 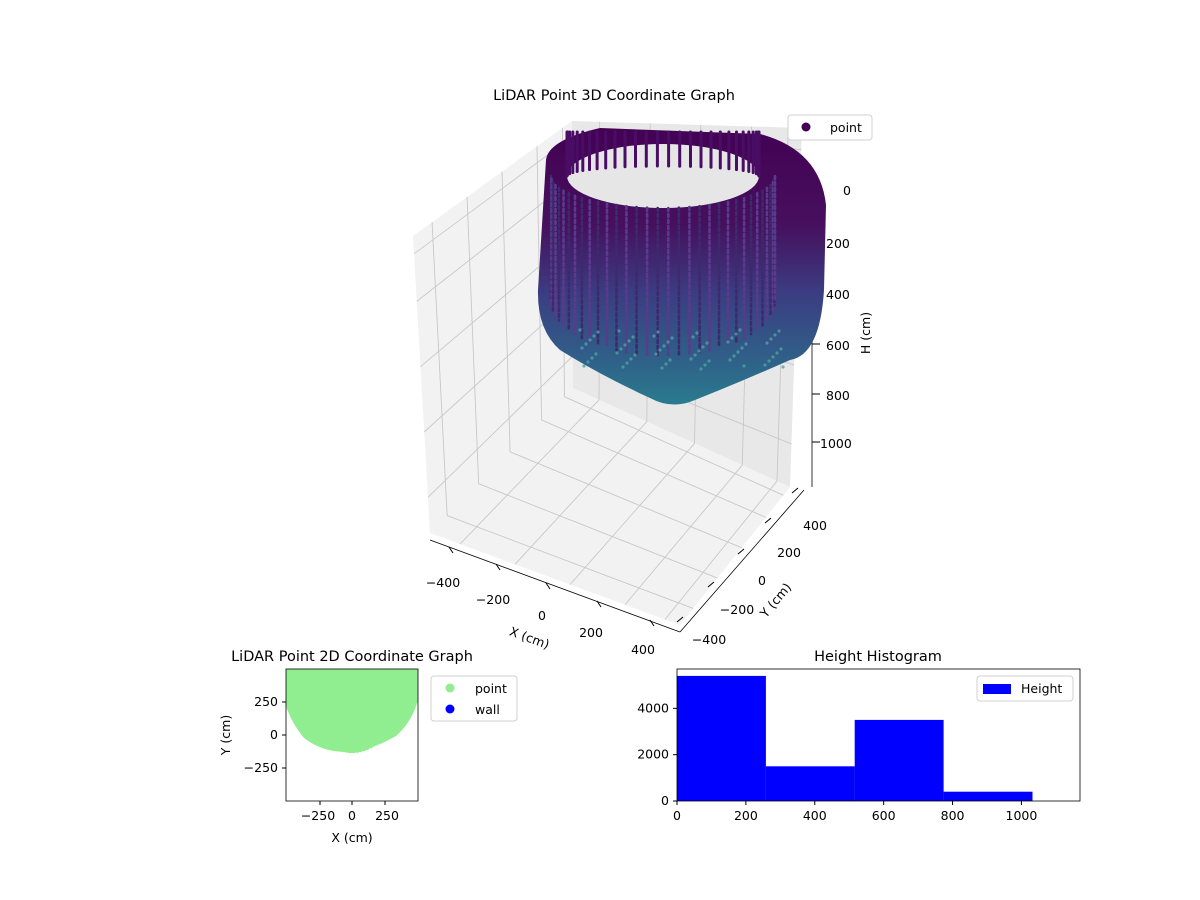 I want to click on 2d-x-axis-label: X (cm), so click(x=351, y=837).